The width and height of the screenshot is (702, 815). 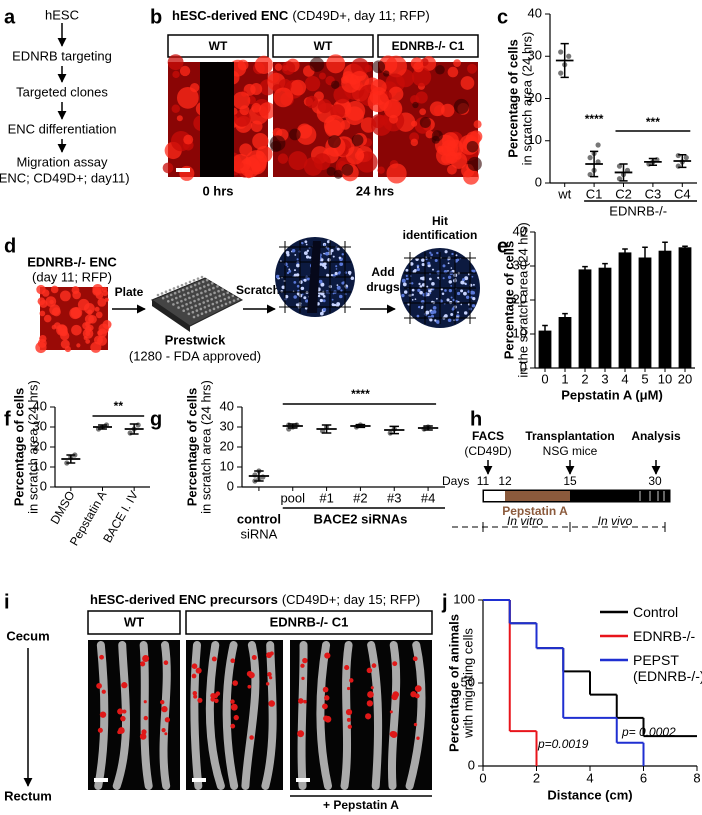 I want to click on y-tick-label: 30, so click(x=227, y=425).